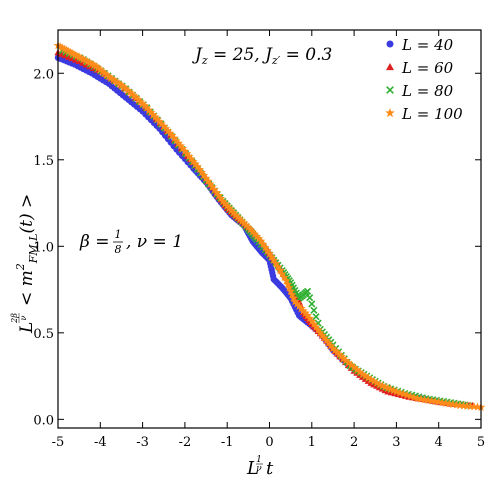  What do you see at coordinates (94, 242) in the screenshot?
I see `svg-text: β =` at bounding box center [94, 242].